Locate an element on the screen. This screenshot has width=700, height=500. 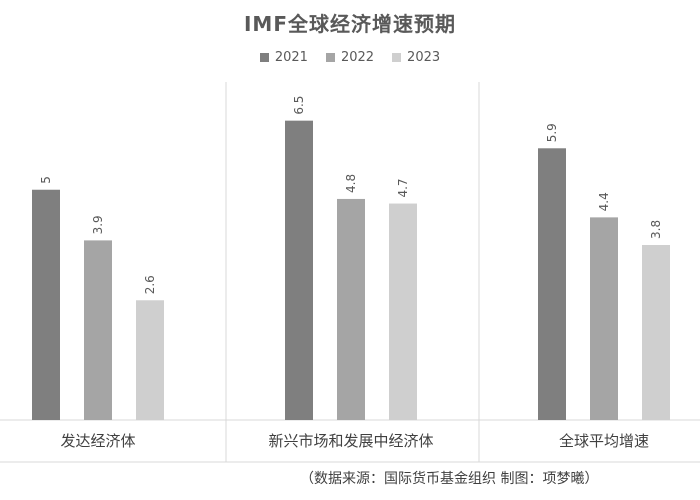
source-note: （数据来源：国际货币基金组织 制图：项梦曦） is located at coordinates (449, 479).